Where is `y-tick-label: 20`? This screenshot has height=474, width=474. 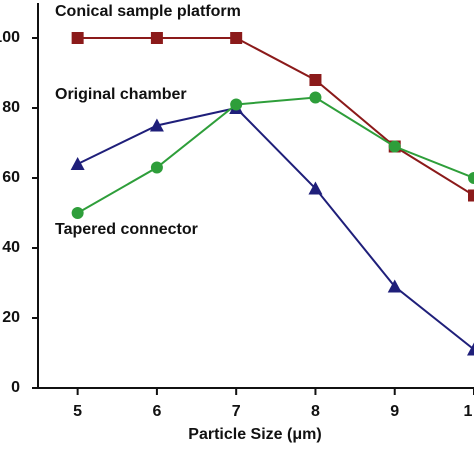 y-tick-label: 20 is located at coordinates (11, 317).